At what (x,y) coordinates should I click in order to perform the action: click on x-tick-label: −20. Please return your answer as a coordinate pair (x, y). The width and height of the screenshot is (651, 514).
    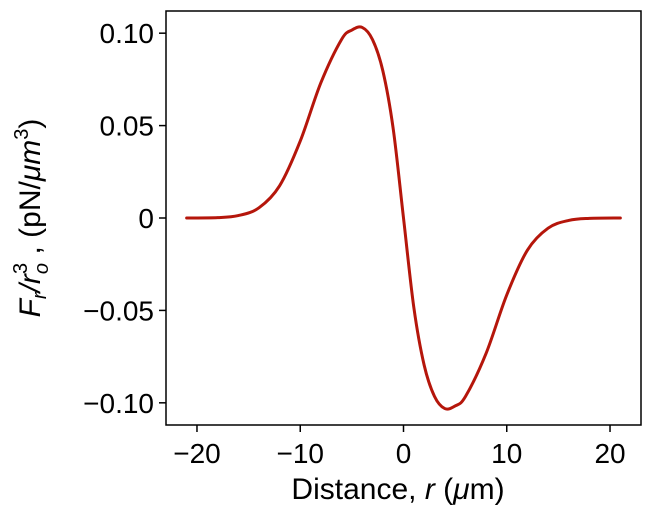
    Looking at the image, I should click on (197, 453).